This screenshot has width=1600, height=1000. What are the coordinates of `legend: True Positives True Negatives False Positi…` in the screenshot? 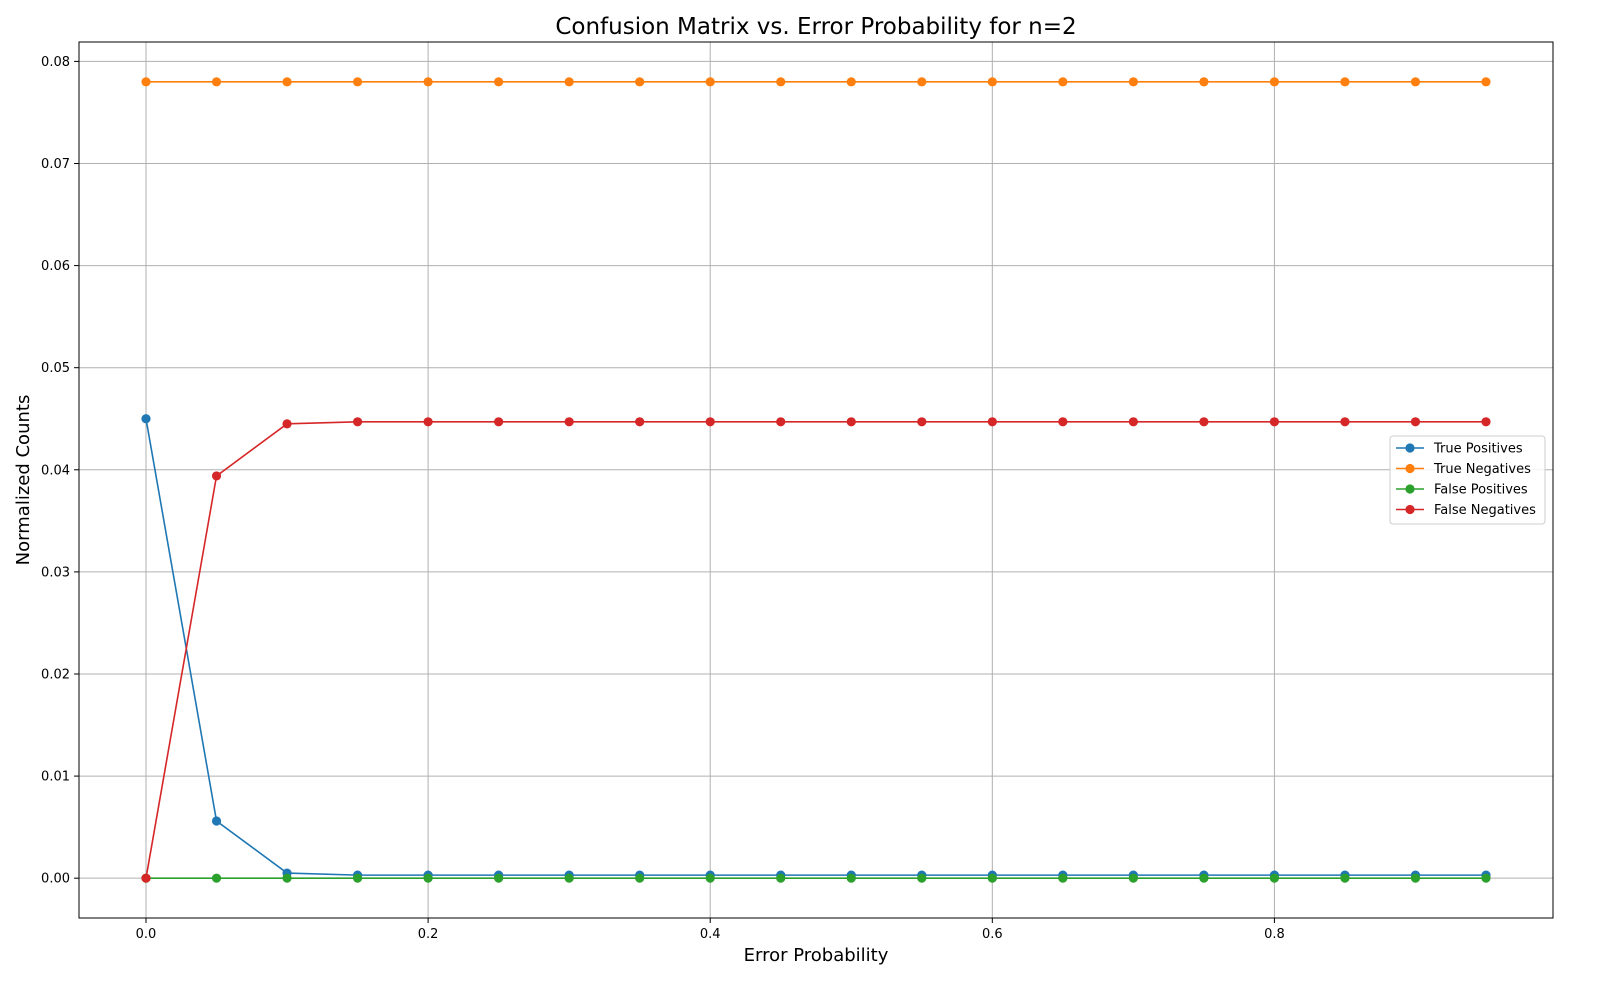 It's located at (1467, 480).